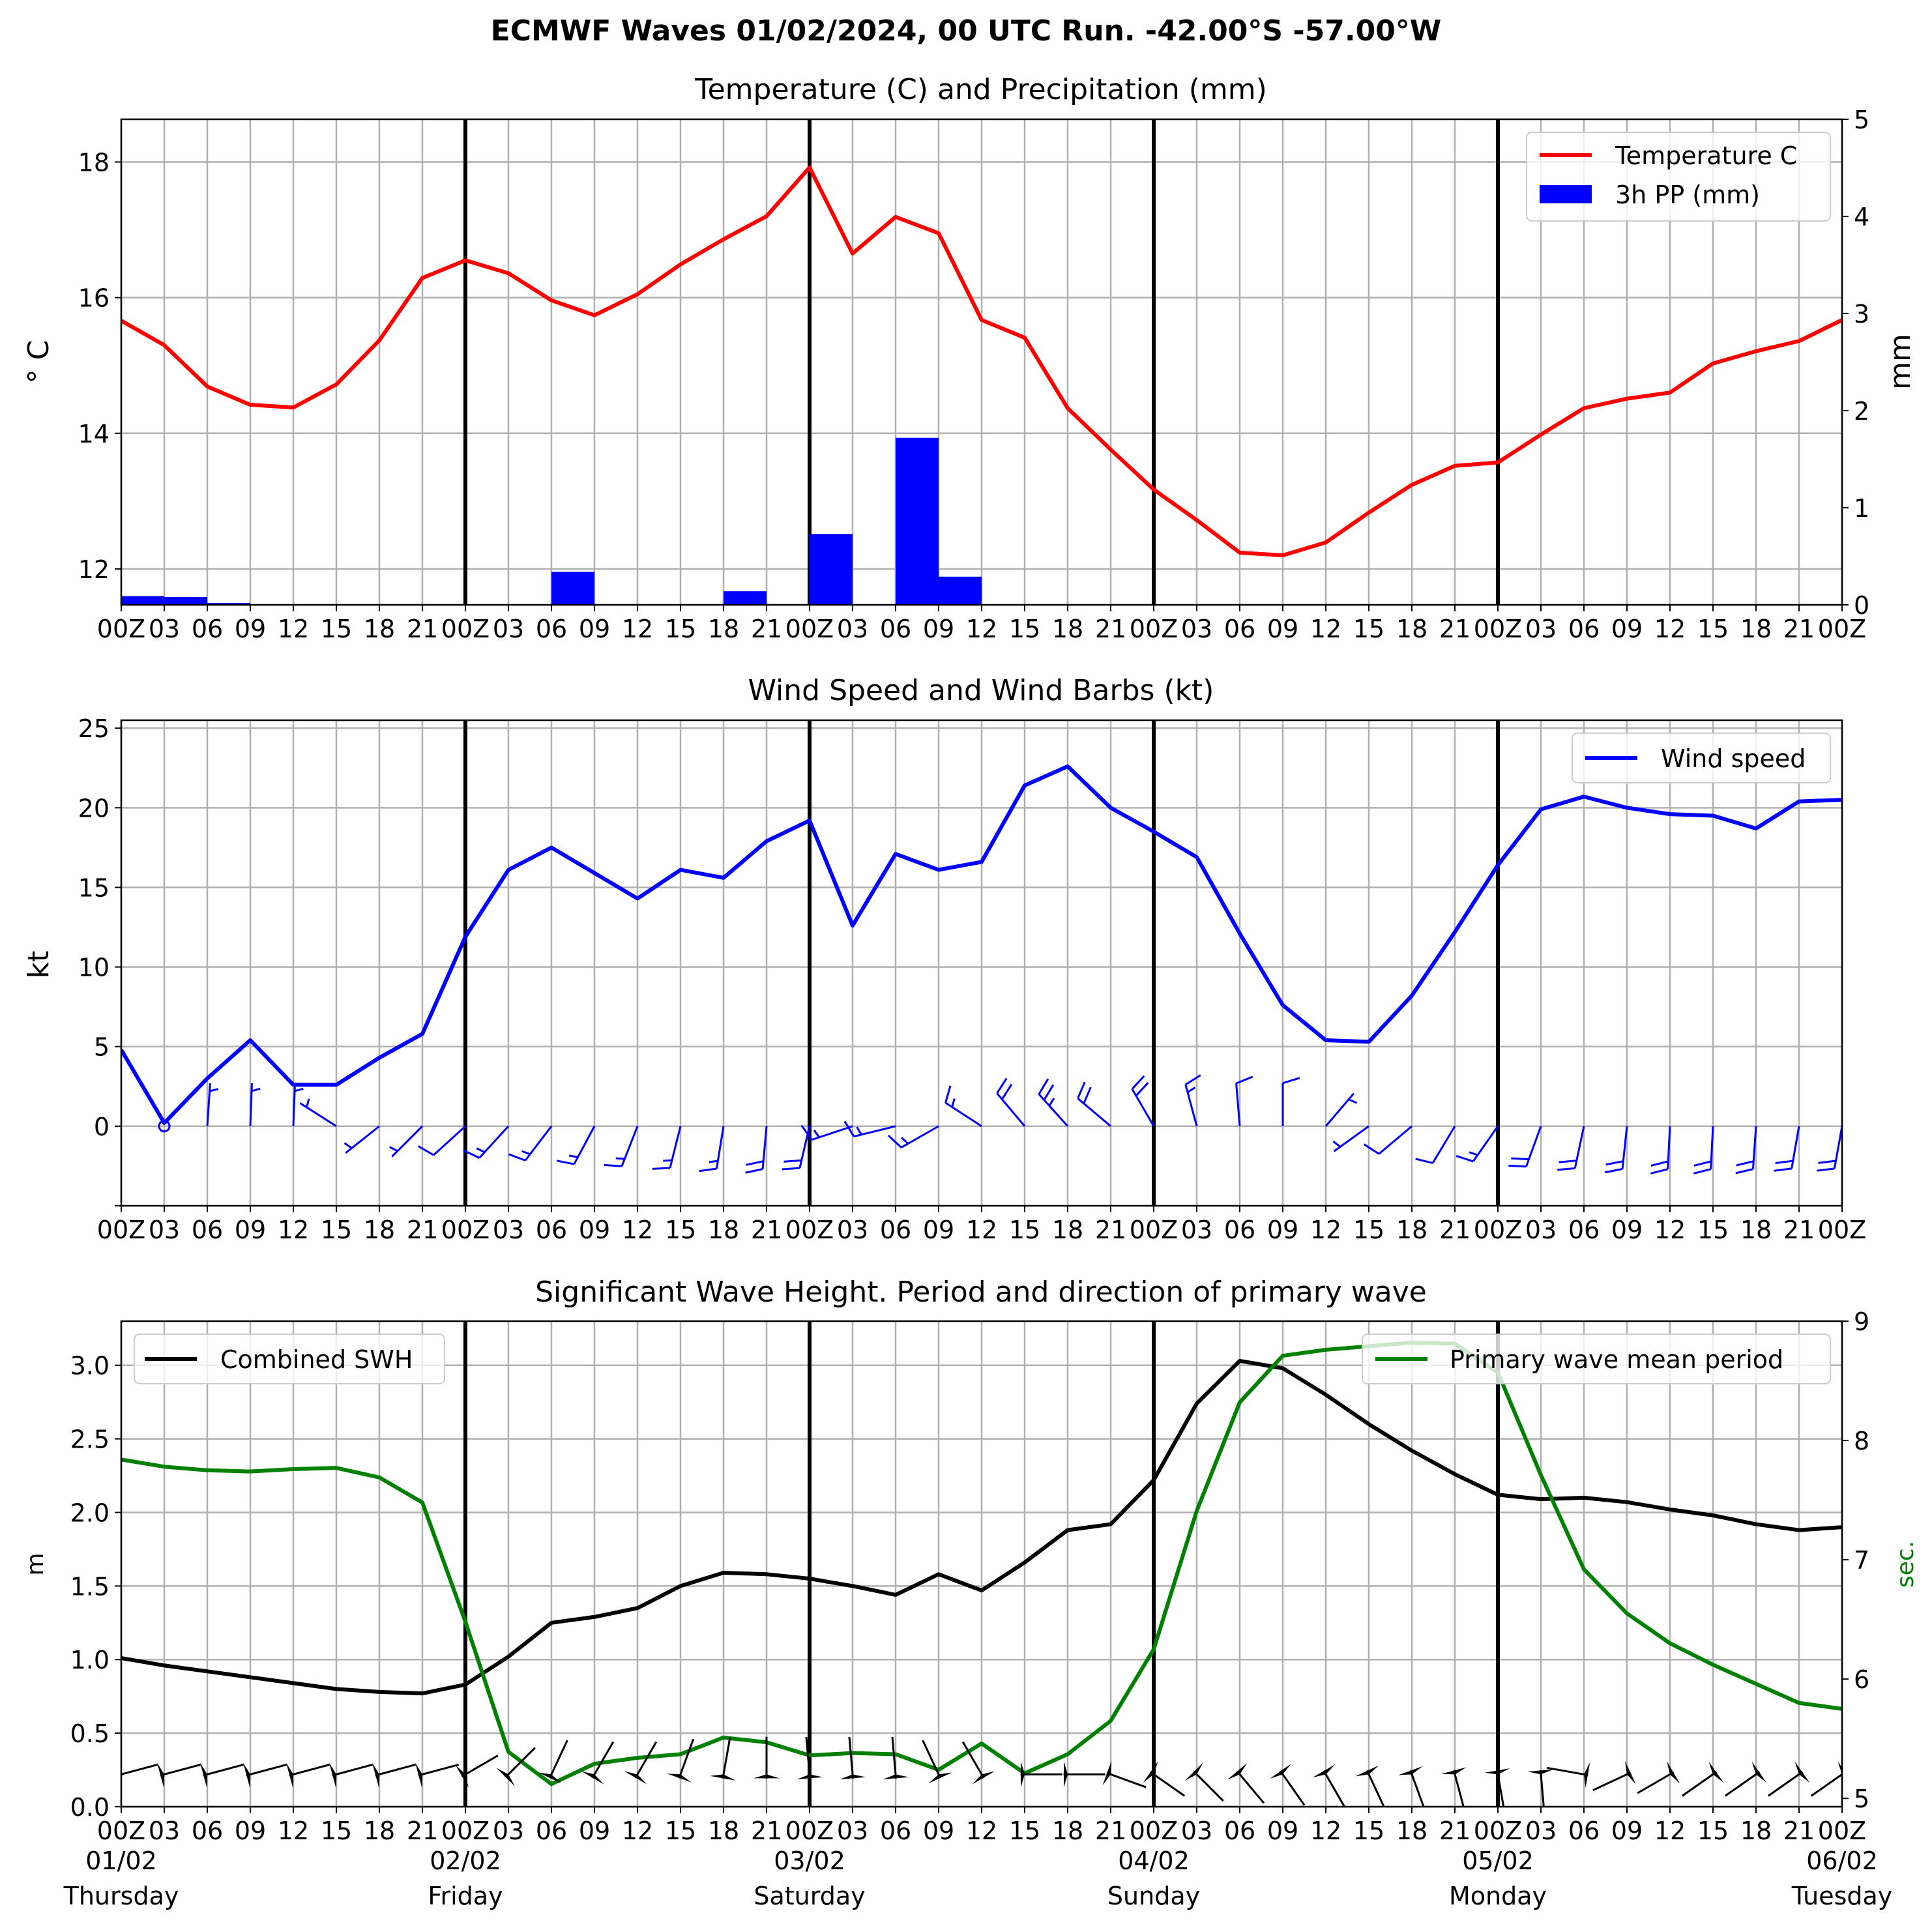 The height and width of the screenshot is (1926, 1932). Describe the element at coordinates (1861, 217) in the screenshot. I see `y-right-tick-label: 4` at that location.